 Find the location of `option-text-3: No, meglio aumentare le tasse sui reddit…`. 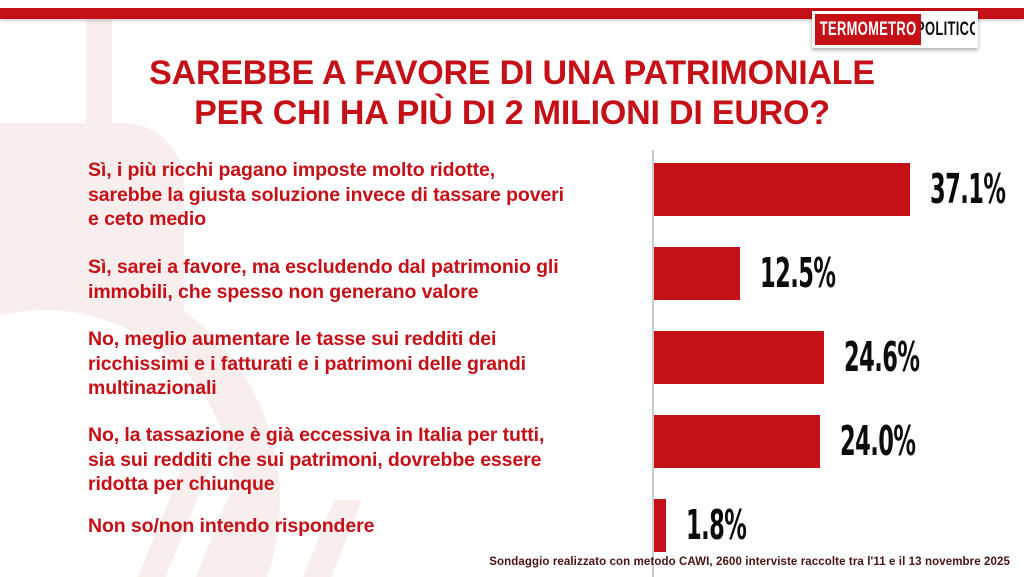

option-text-3: No, meglio aumentare le tasse sui reddit… is located at coordinates (371, 364).